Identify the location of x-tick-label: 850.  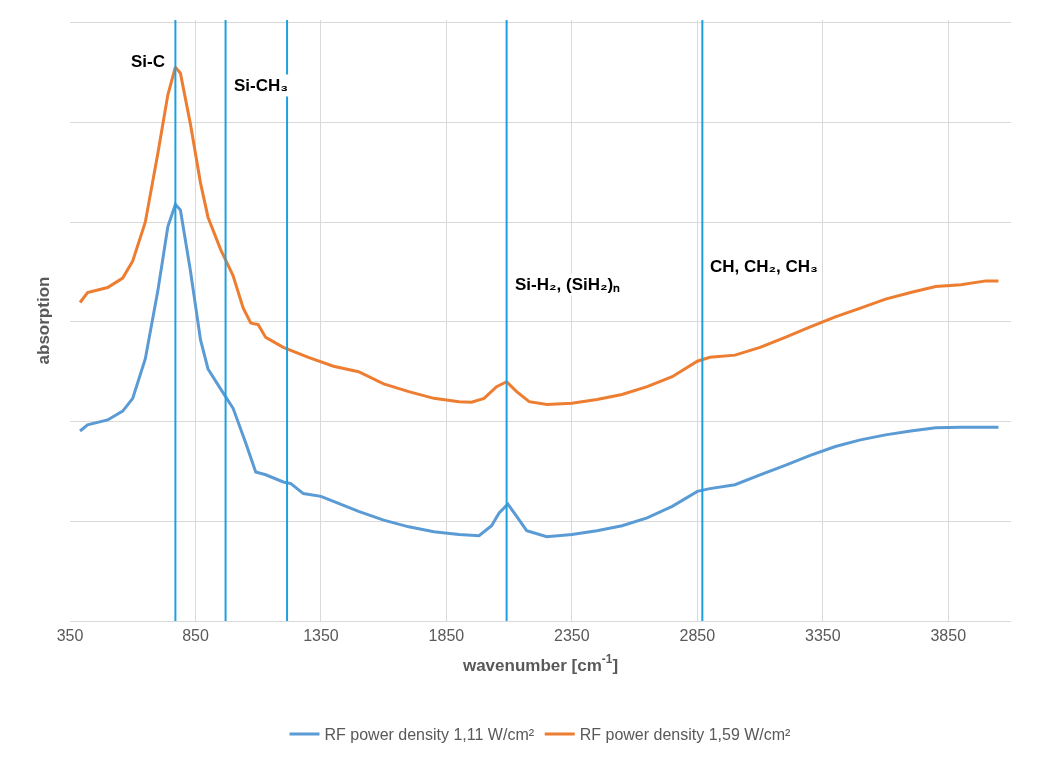
(195, 636).